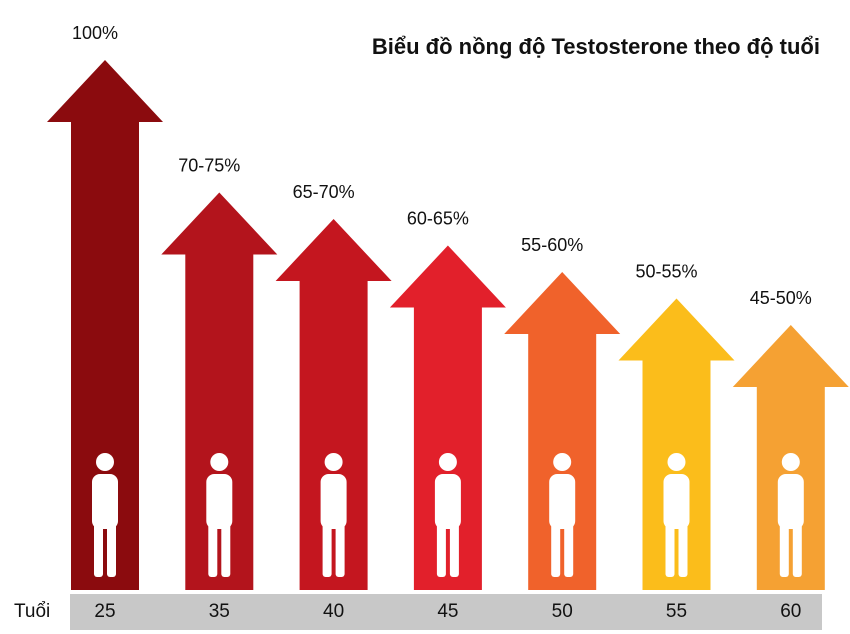 The image size is (850, 634). What do you see at coordinates (438, 218) in the screenshot?
I see `value-label: 60-65%` at bounding box center [438, 218].